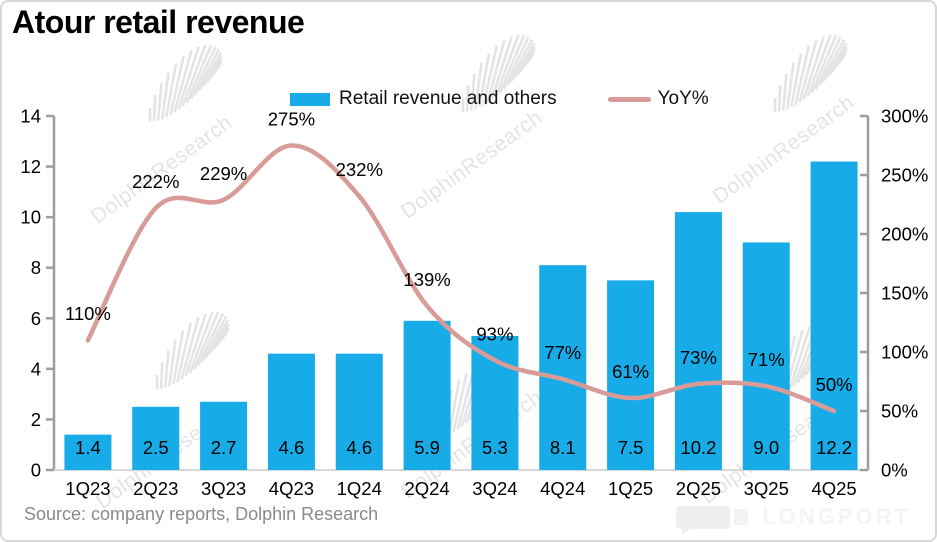 The width and height of the screenshot is (937, 542). I want to click on bar-2Q24, so click(427, 395).